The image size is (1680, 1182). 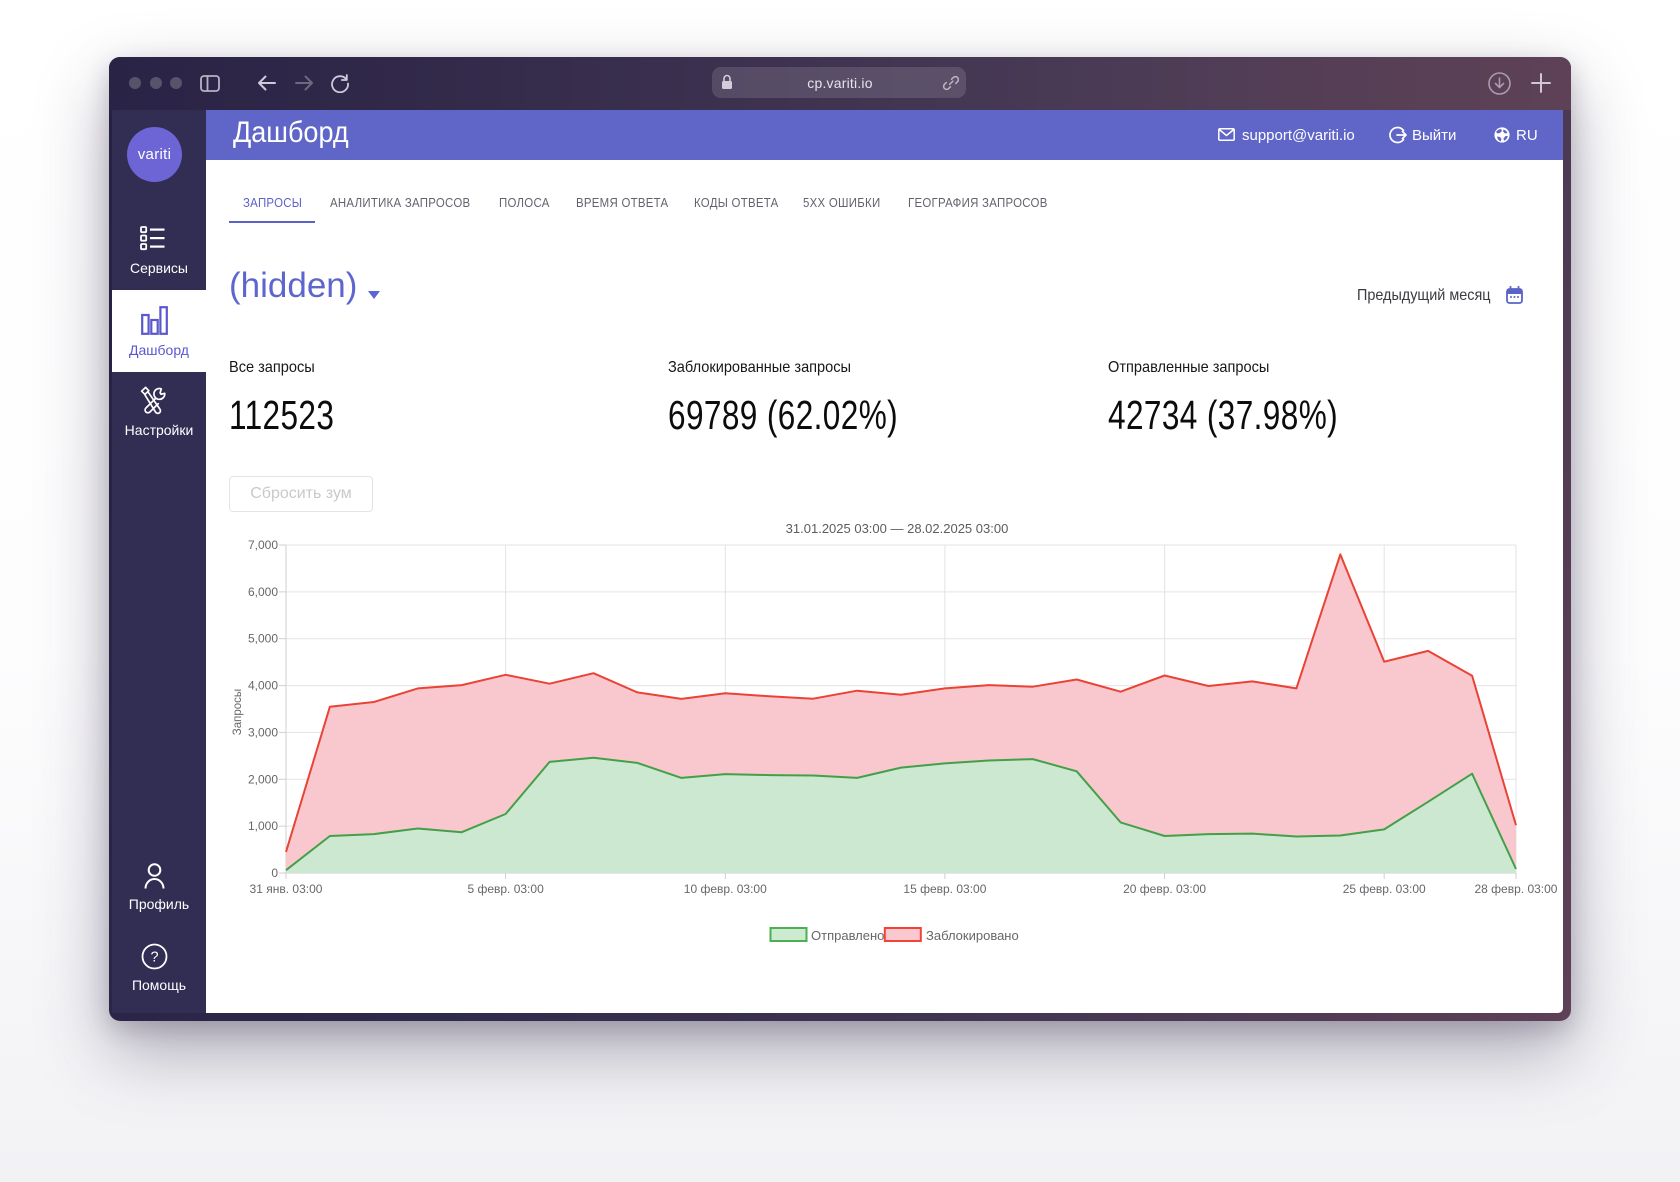 What do you see at coordinates (1516, 889) in the screenshot?
I see `svg-text: 28 февр. 03:00` at bounding box center [1516, 889].